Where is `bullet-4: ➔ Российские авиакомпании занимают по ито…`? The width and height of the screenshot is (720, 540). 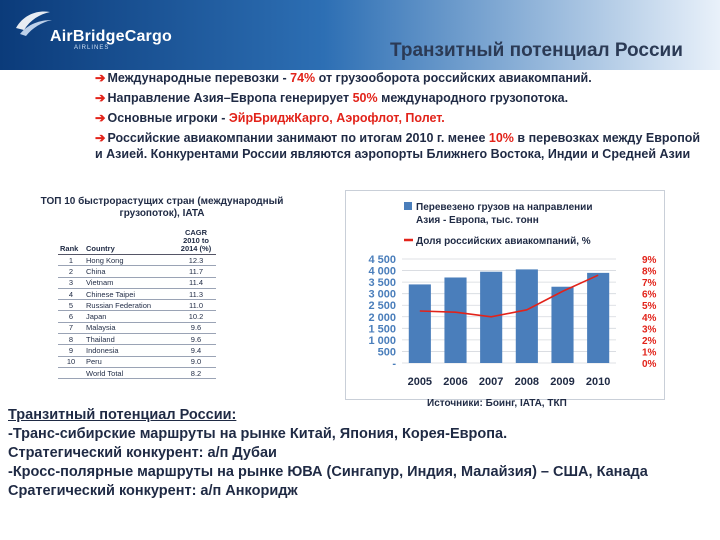 bullet-4: ➔ Российские авиакомпании занимают по ито… is located at coordinates (400, 146).